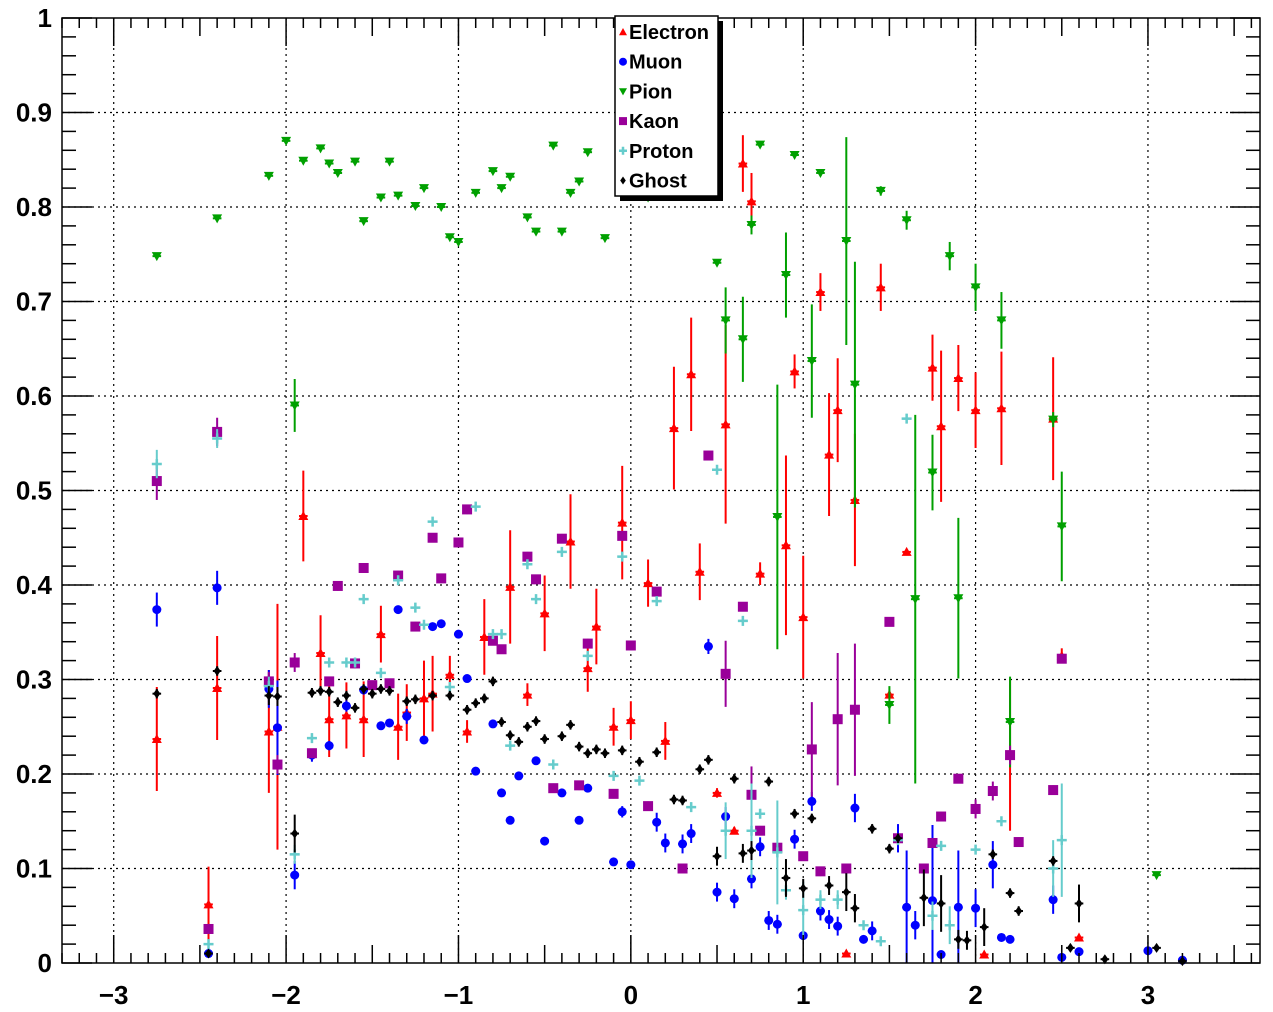  I want to click on y-tick-label: 0.6, so click(34, 396).